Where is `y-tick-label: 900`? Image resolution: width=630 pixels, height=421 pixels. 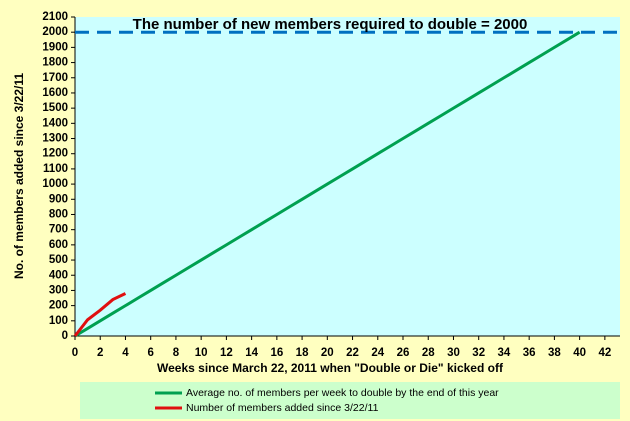 y-tick-label: 900 is located at coordinates (58, 199).